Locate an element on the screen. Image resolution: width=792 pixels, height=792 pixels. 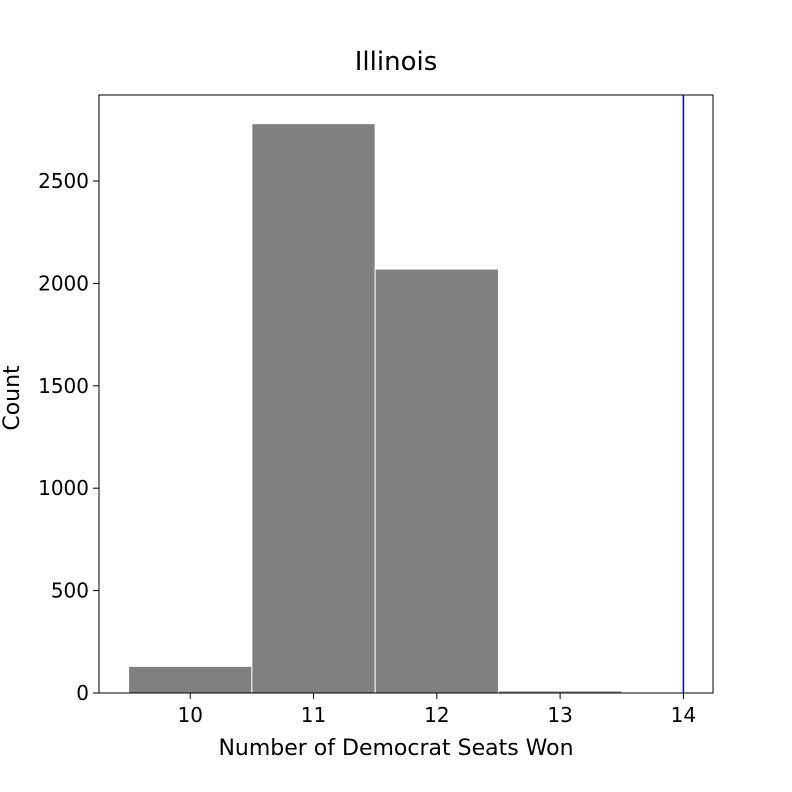
y-tick-label: 500 is located at coordinates (70, 591).